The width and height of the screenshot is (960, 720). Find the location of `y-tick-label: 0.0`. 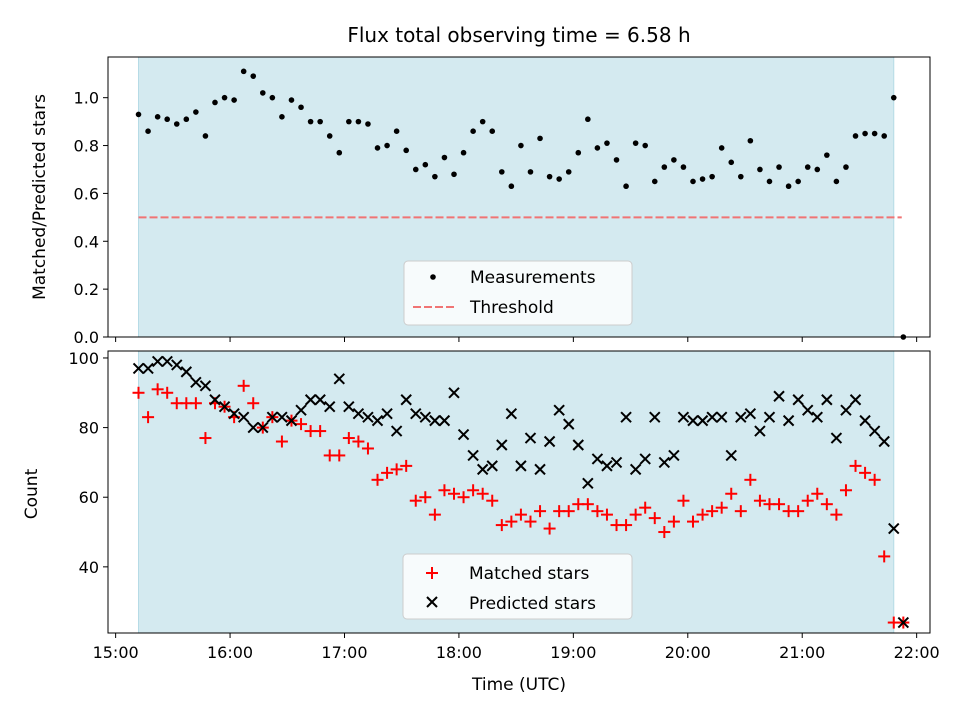

y-tick-label: 0.0 is located at coordinates (86, 337).